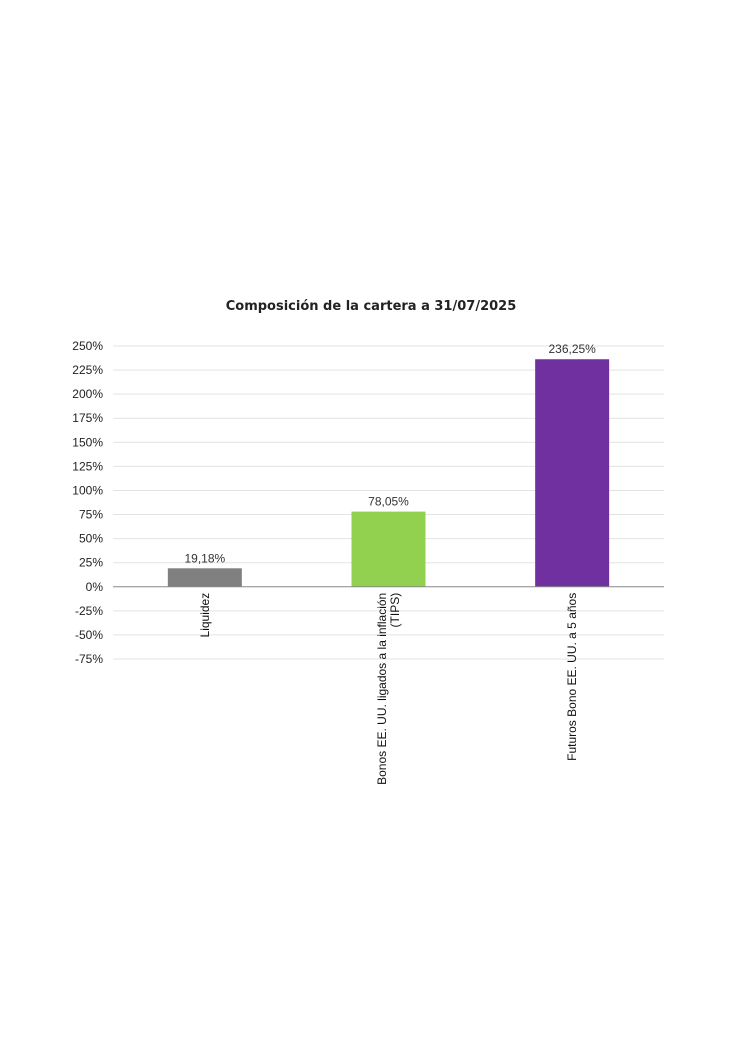  What do you see at coordinates (382, 689) in the screenshot?
I see `x-tick-label: Bonos EE. UU. ligados a la inflación` at bounding box center [382, 689].